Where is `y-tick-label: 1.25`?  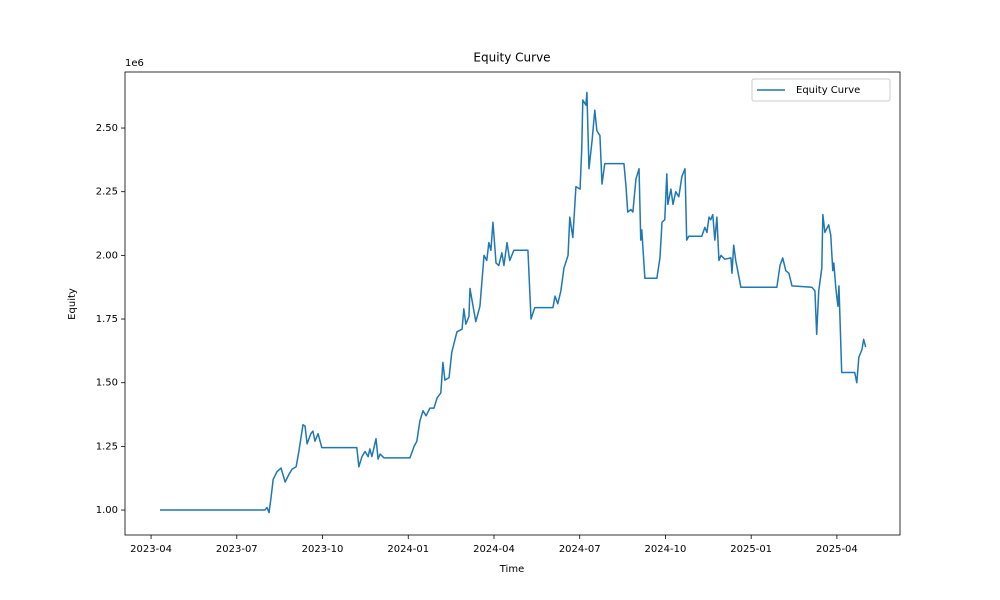
y-tick-label: 1.25 is located at coordinates (107, 446).